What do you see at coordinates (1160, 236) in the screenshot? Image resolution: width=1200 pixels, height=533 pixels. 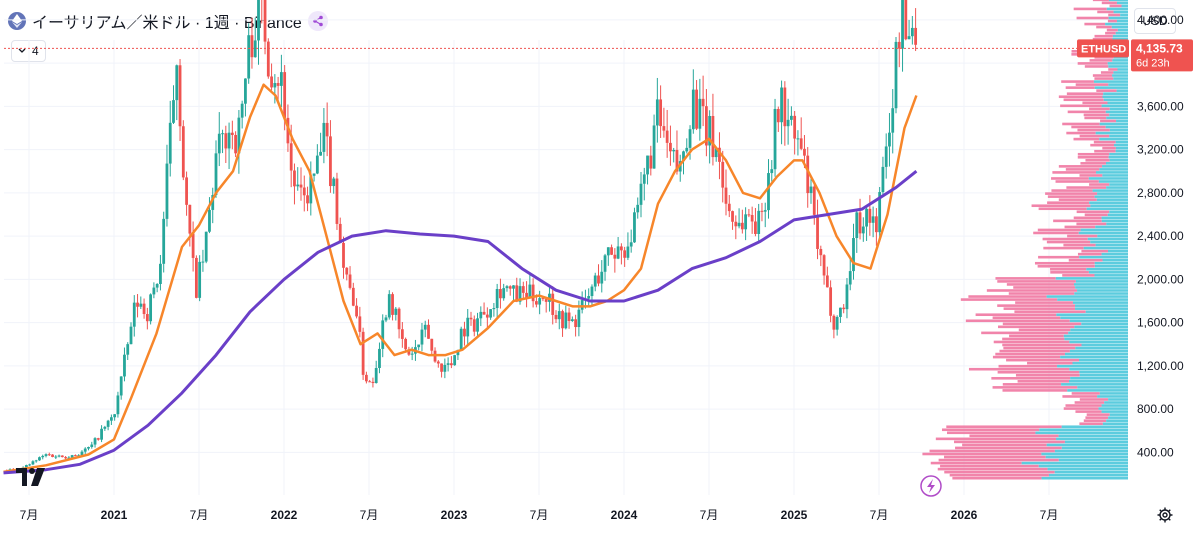 I see `y-tick-label: 2,400.00` at bounding box center [1160, 236].